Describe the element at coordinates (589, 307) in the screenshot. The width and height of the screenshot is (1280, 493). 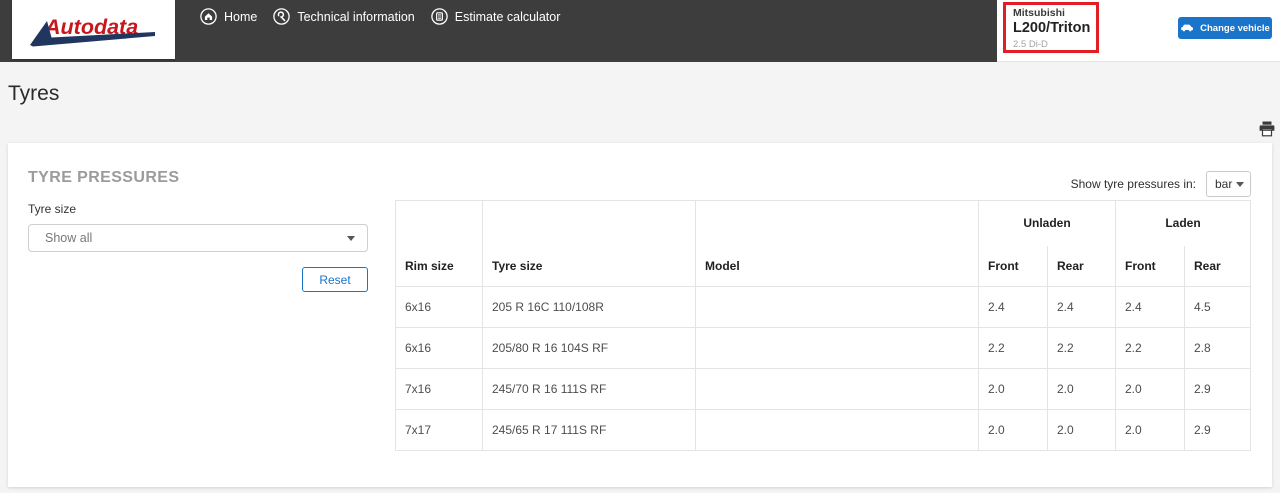
I see `cell-tyre-size: 205 R 16C 110/108R` at that location.